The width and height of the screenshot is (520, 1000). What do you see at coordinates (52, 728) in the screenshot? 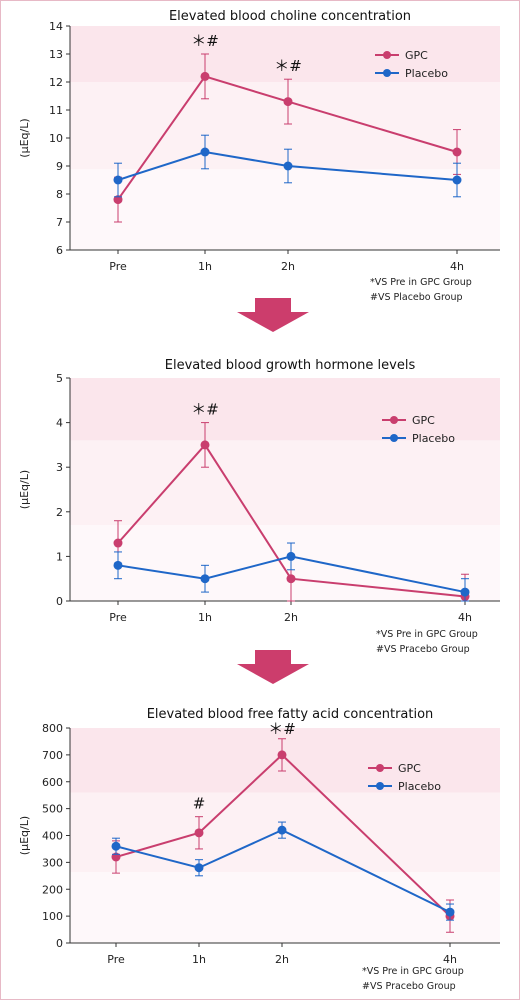
I see `y-tick-label: 800` at bounding box center [52, 728].